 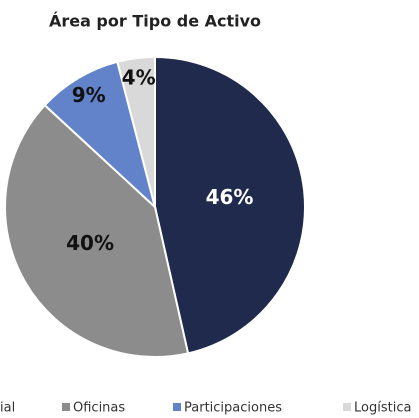 I want to click on legend-label: Participaciones, so click(x=233, y=408).